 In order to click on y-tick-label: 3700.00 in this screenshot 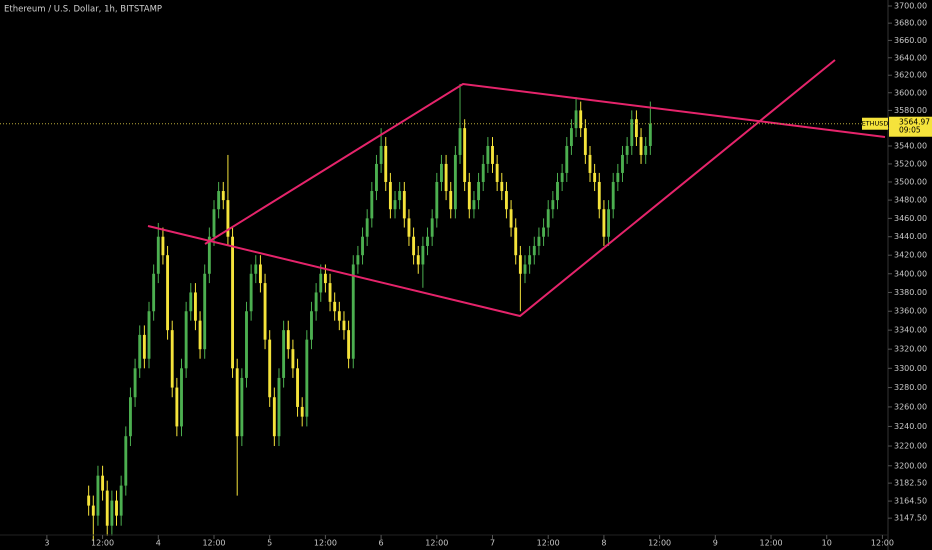, I will do `click(910, 5)`.